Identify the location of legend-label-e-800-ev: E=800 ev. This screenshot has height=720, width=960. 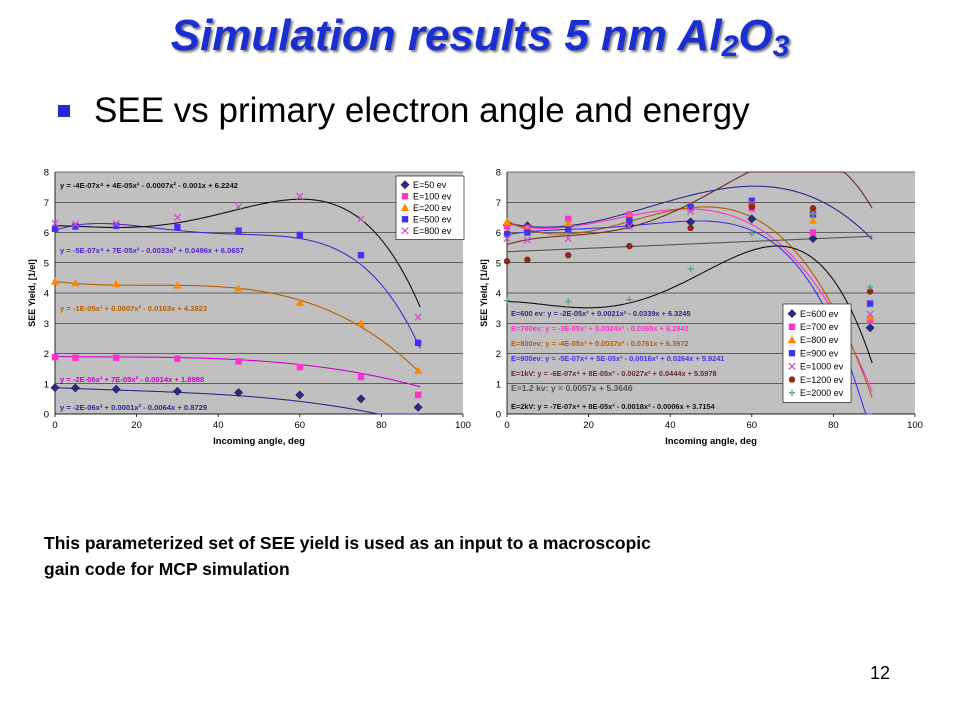
(819, 340).